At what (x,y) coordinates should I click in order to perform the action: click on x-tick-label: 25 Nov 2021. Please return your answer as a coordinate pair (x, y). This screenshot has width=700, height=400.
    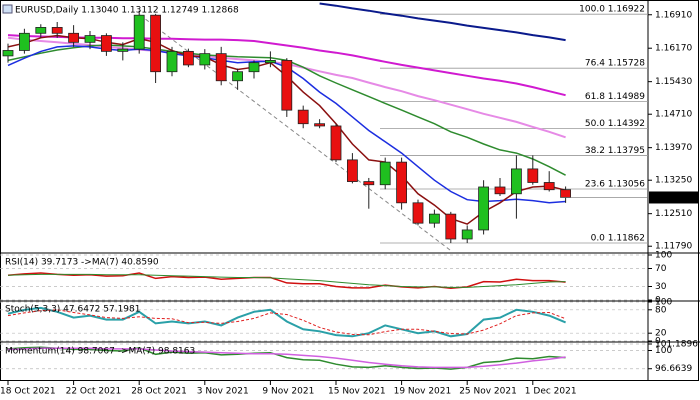
    Looking at the image, I should click on (488, 392).